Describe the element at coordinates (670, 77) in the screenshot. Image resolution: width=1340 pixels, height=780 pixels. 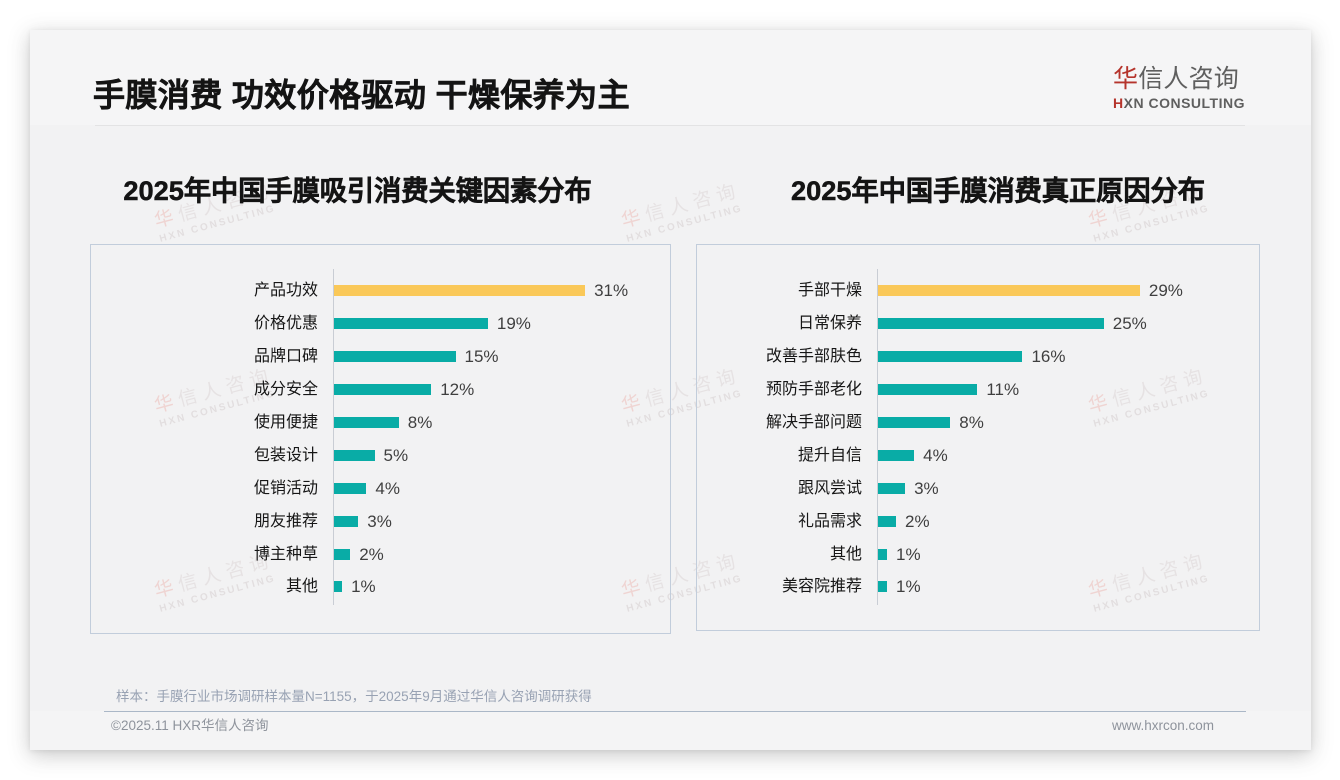
I see `header-band` at that location.